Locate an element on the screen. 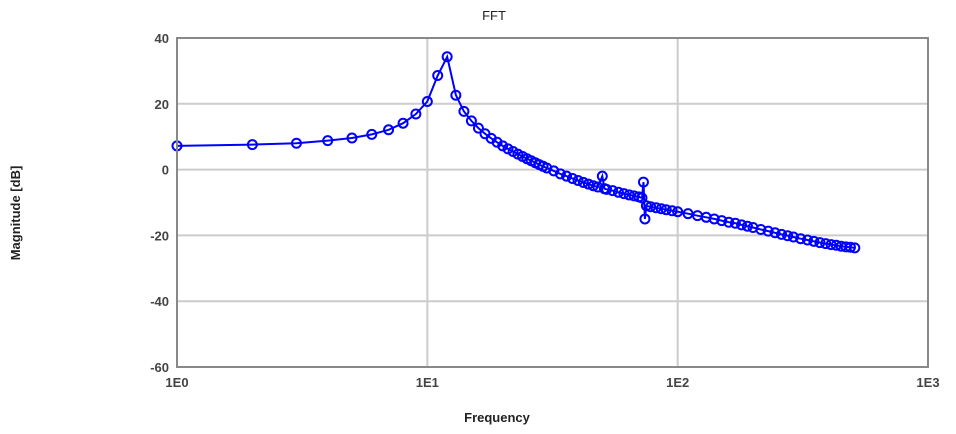  y-tick-label: 20 is located at coordinates (162, 104).